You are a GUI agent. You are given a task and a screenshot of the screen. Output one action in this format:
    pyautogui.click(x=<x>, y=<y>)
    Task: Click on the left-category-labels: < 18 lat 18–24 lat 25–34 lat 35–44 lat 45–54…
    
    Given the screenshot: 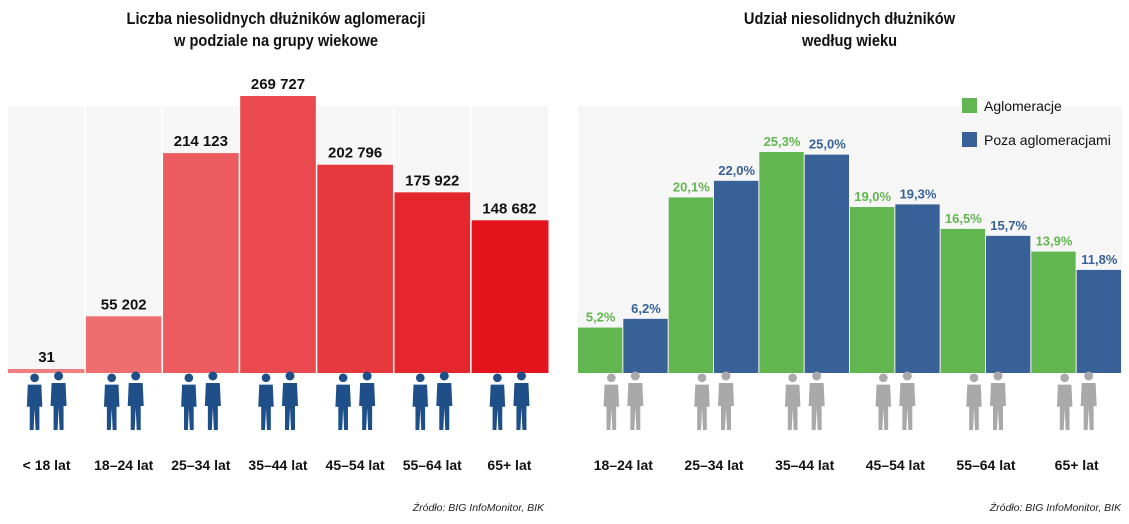 What is the action you would take?
    pyautogui.click(x=277, y=465)
    